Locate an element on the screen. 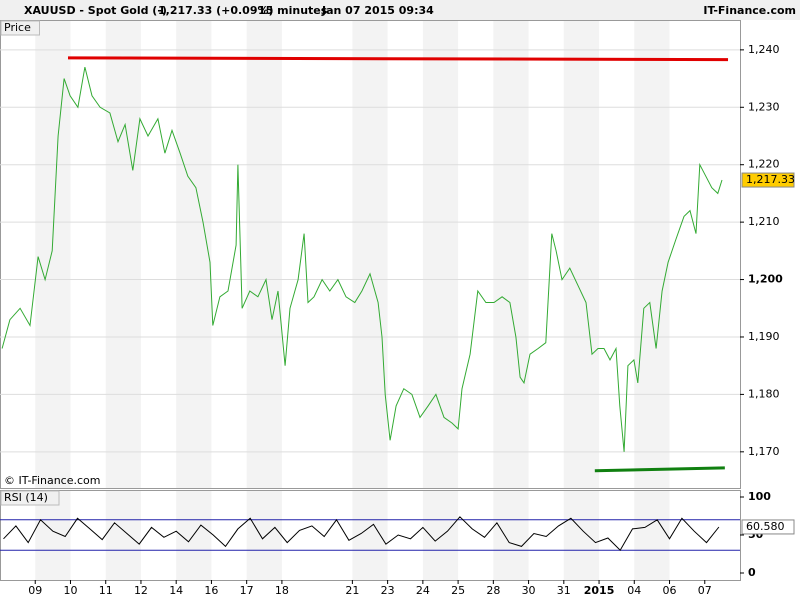 Image resolution: width=800 pixels, height=604 pixels. y-tick-label: 1,210 is located at coordinates (764, 221).